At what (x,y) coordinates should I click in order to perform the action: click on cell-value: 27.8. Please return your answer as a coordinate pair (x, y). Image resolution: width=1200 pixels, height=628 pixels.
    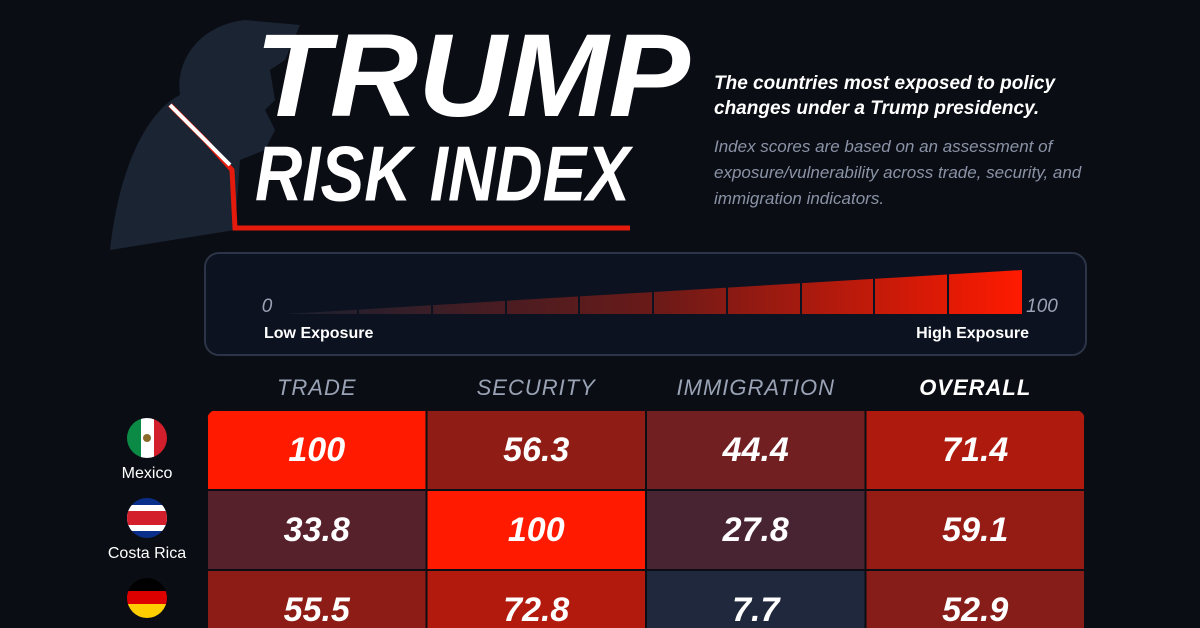
    Looking at the image, I should click on (755, 530).